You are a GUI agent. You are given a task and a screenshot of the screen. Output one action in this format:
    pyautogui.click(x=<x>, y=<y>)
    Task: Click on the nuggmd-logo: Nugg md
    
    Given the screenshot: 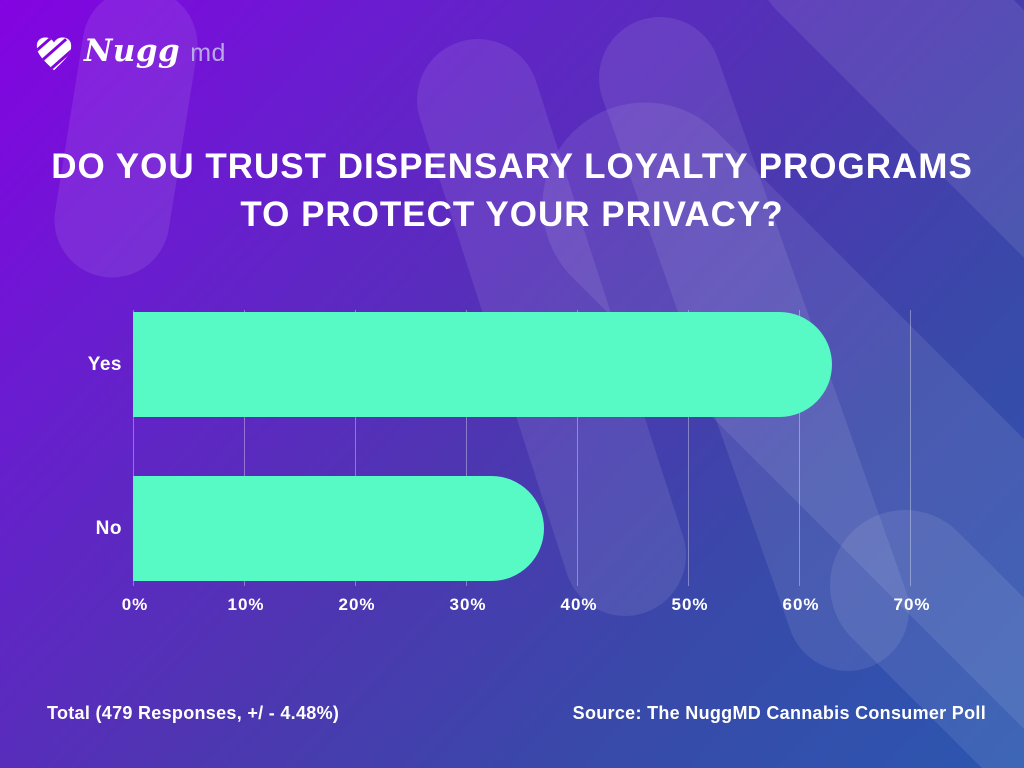 What is the action you would take?
    pyautogui.click(x=129, y=53)
    